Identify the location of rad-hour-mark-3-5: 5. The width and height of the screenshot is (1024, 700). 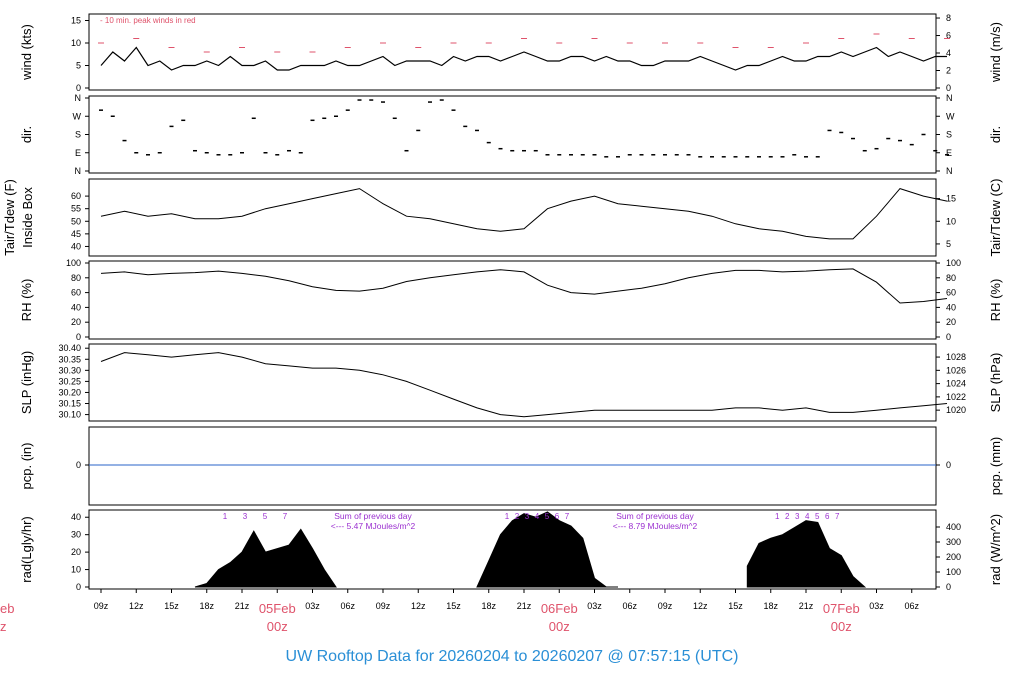
(817, 516).